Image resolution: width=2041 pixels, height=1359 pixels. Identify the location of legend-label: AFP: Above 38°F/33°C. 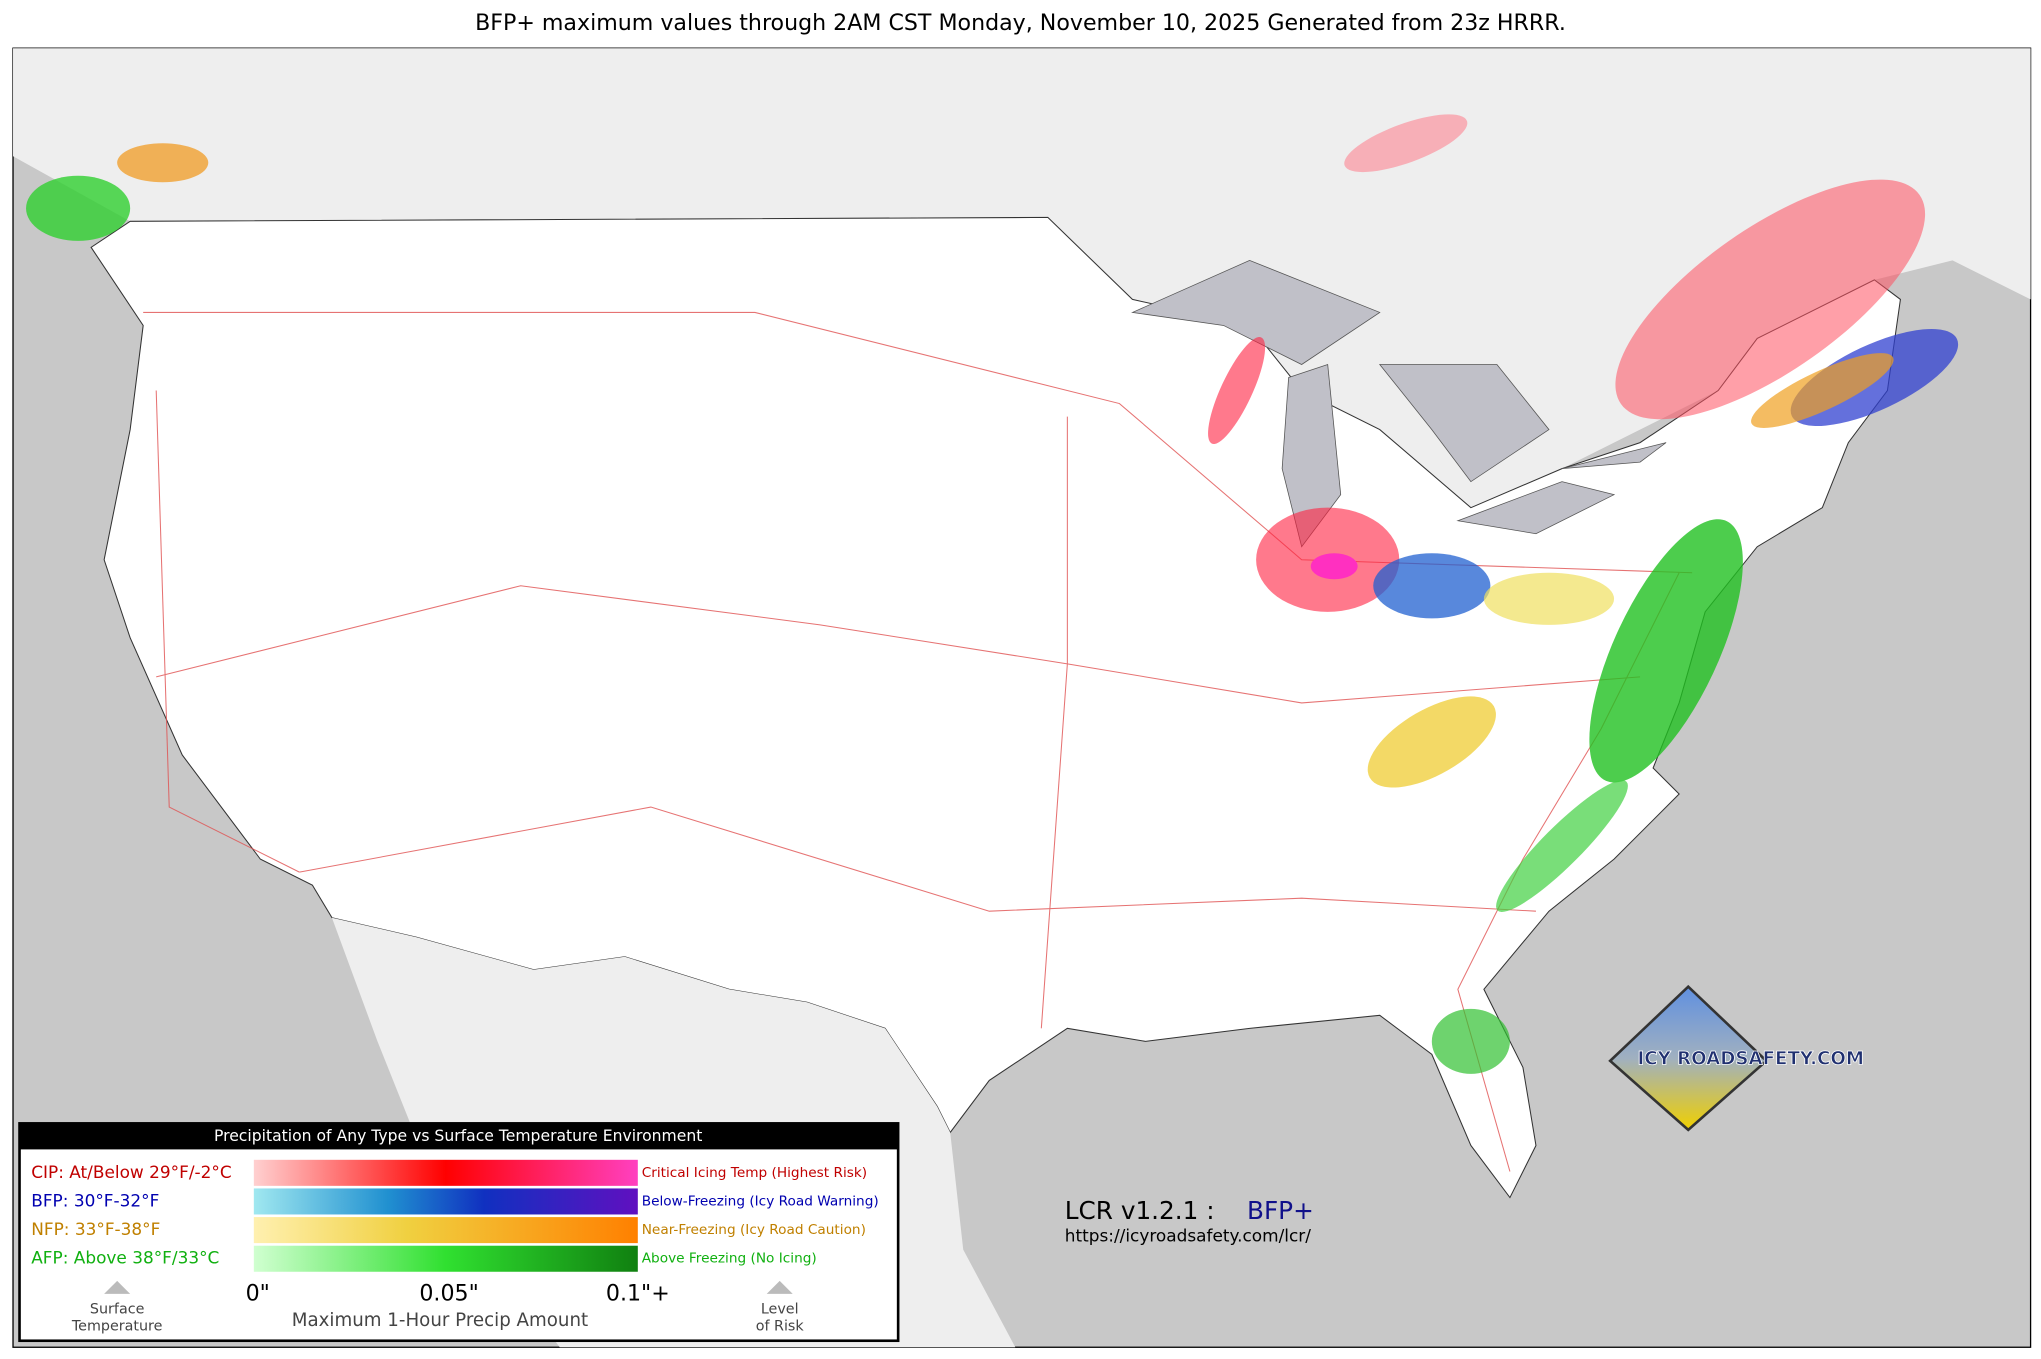
(125, 1258).